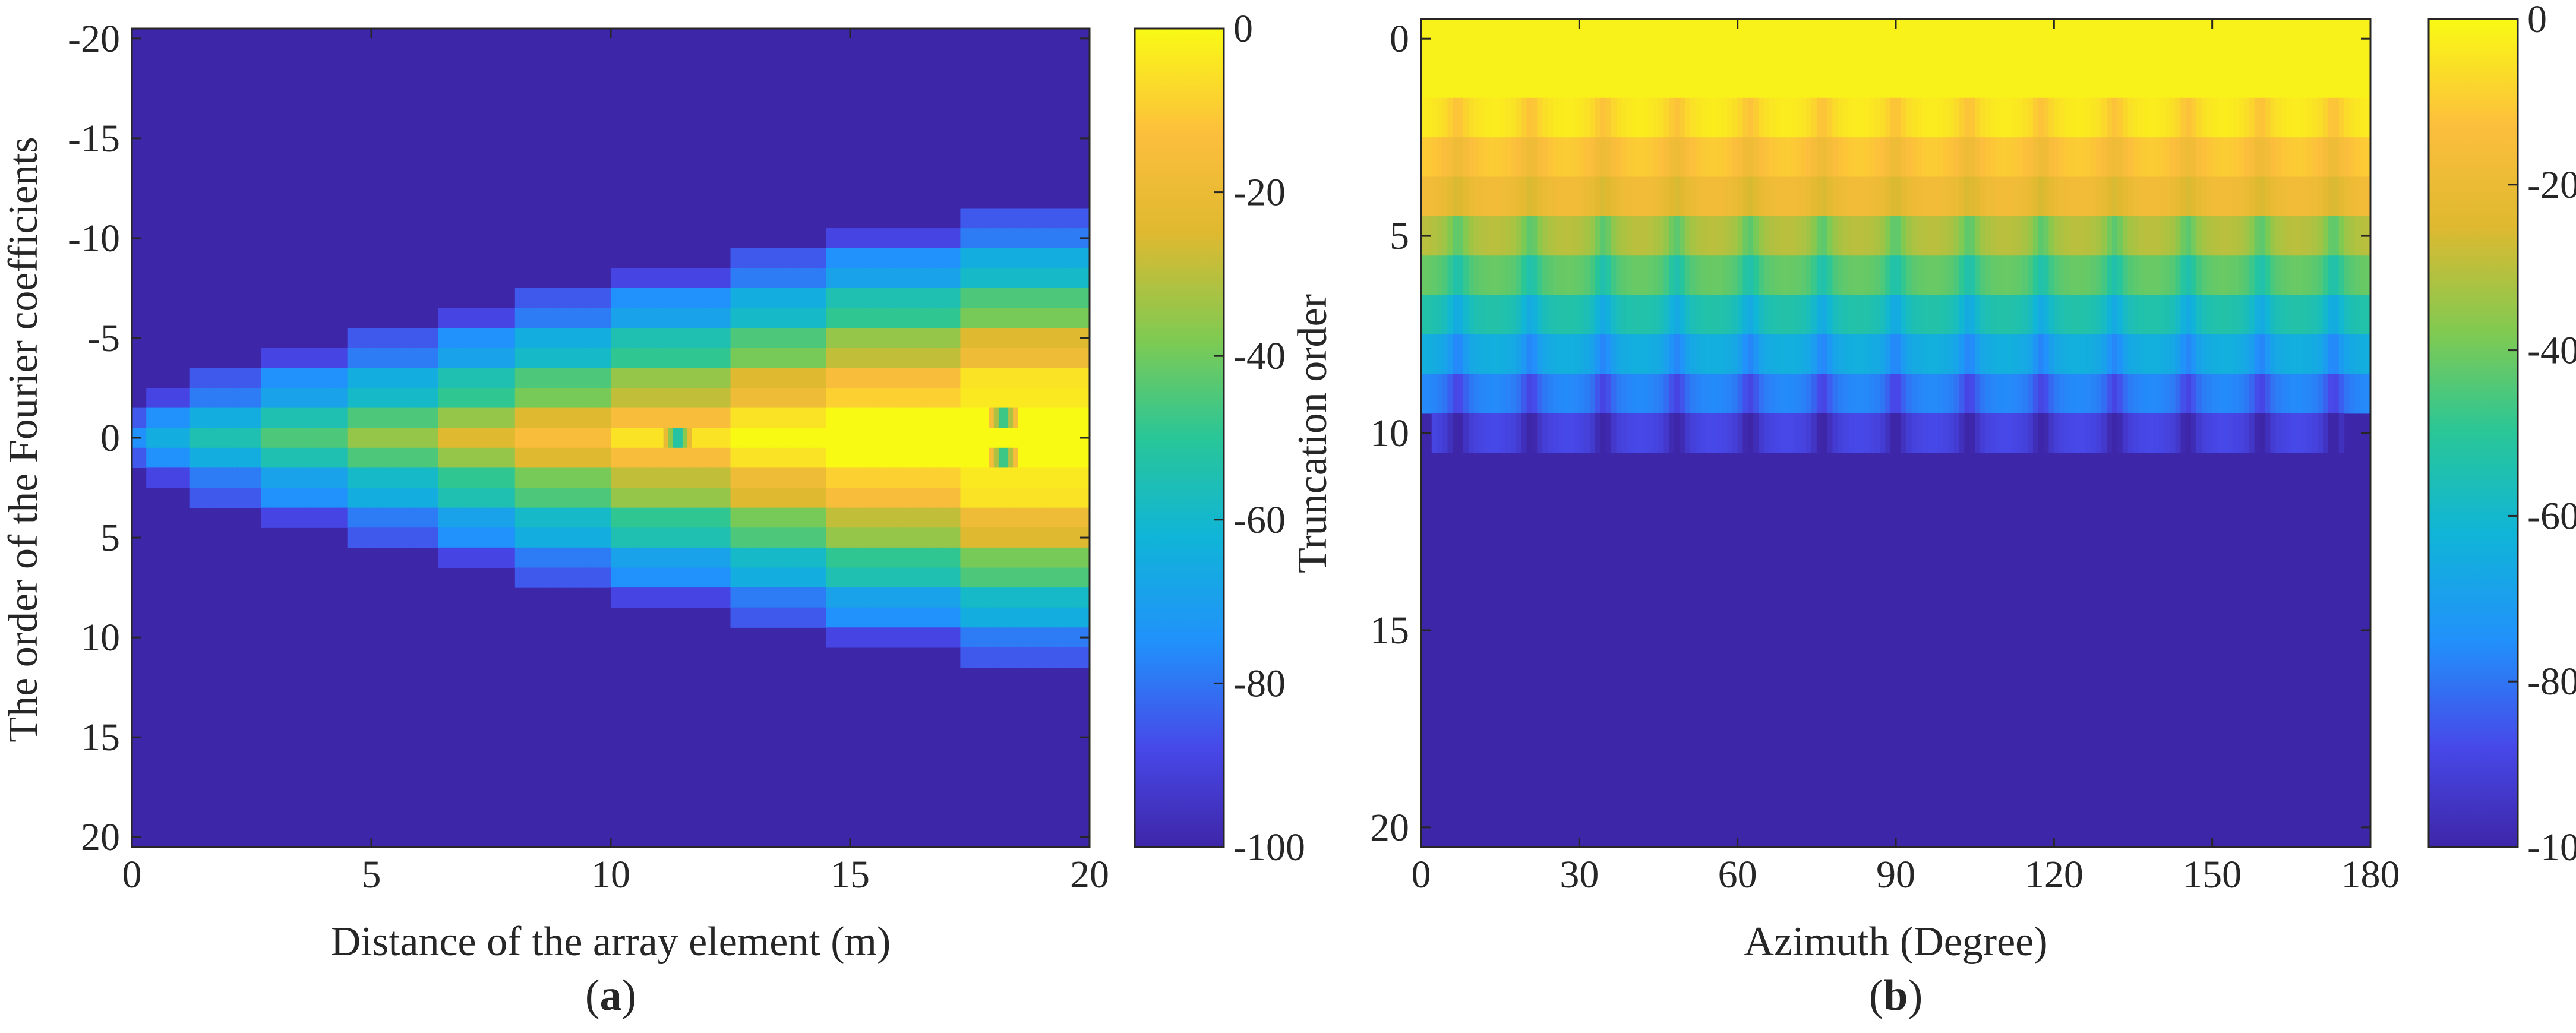  What do you see at coordinates (610, 875) in the screenshot?
I see `x-tick-a-tick-label: 10` at bounding box center [610, 875].